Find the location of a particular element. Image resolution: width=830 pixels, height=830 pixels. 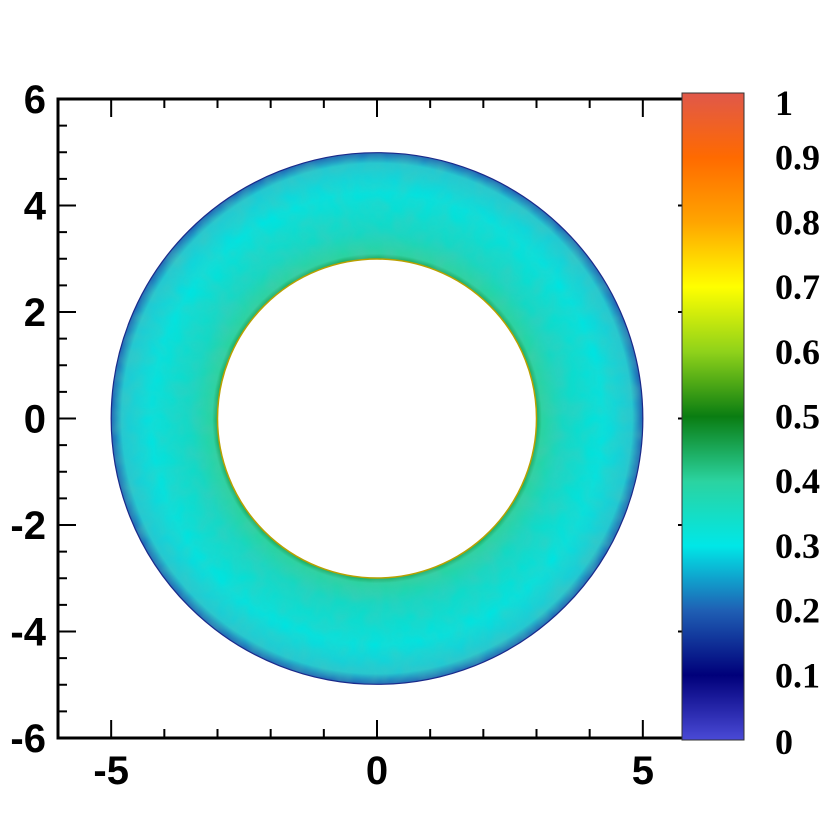

colorbar-tick-label: 0.3 is located at coordinates (797, 546).